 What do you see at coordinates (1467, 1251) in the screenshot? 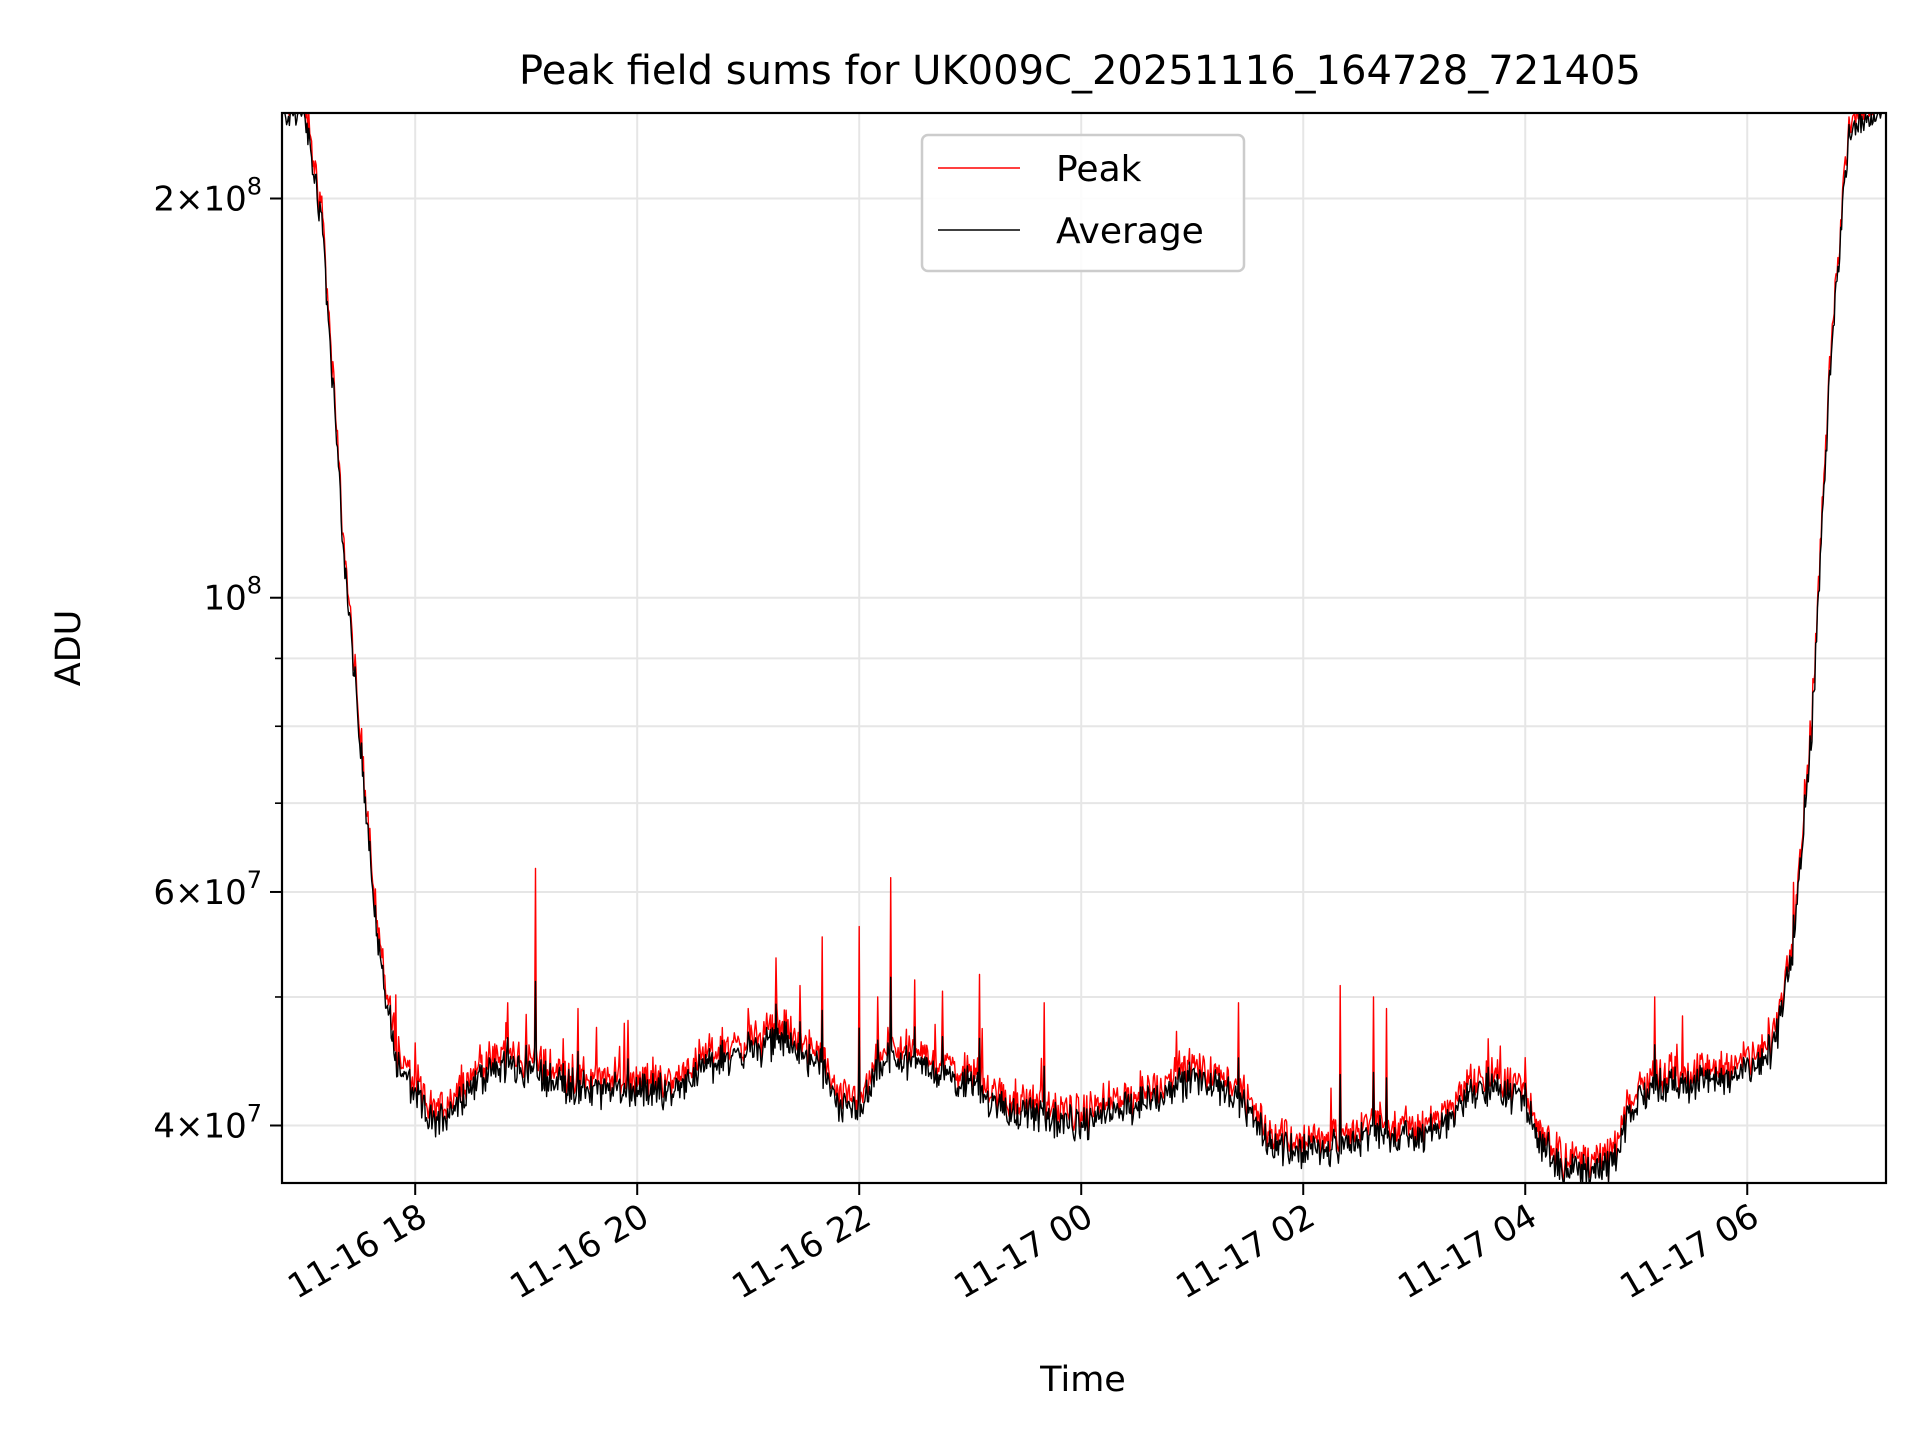
I see `x-tick-label: 11-17 04` at bounding box center [1467, 1251].